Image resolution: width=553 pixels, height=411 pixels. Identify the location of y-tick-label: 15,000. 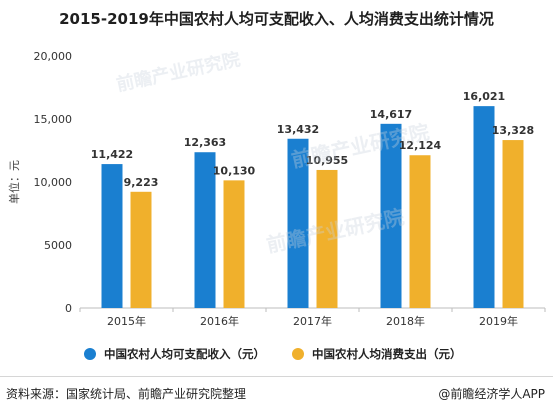
(53, 119).